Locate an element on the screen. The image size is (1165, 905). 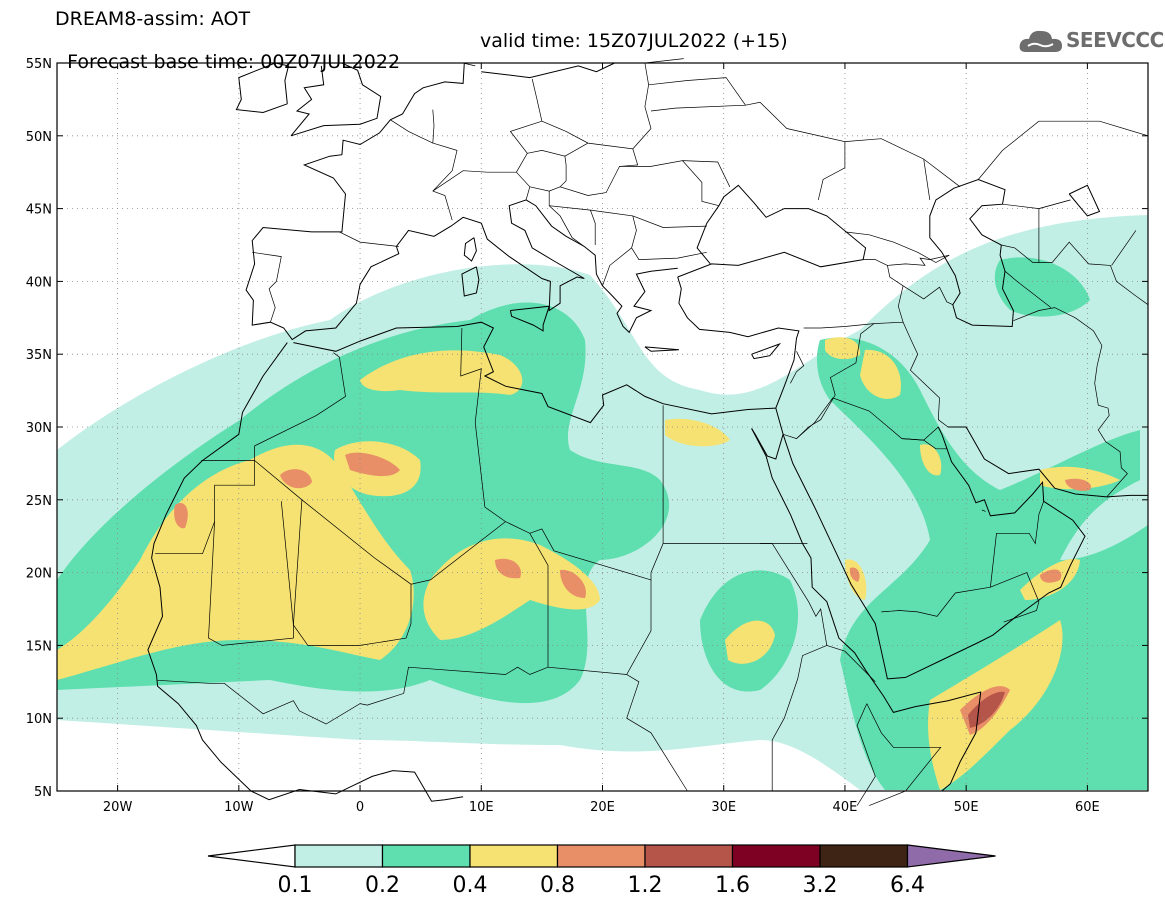
colorbar-label: 0.1 is located at coordinates (295, 885).